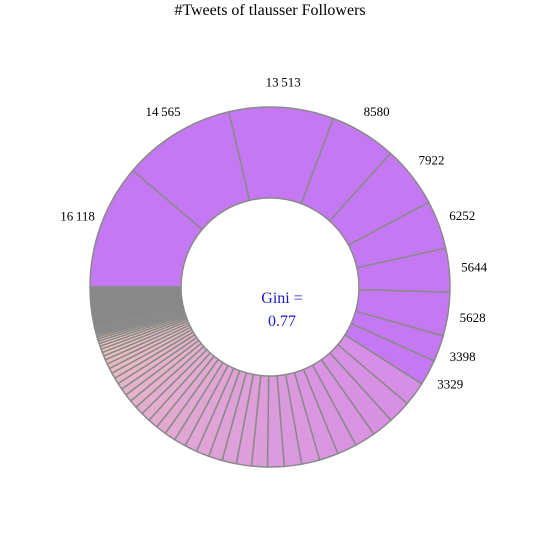 This screenshot has height=559, width=540. I want to click on slice-label-2: 14 565, so click(163, 111).